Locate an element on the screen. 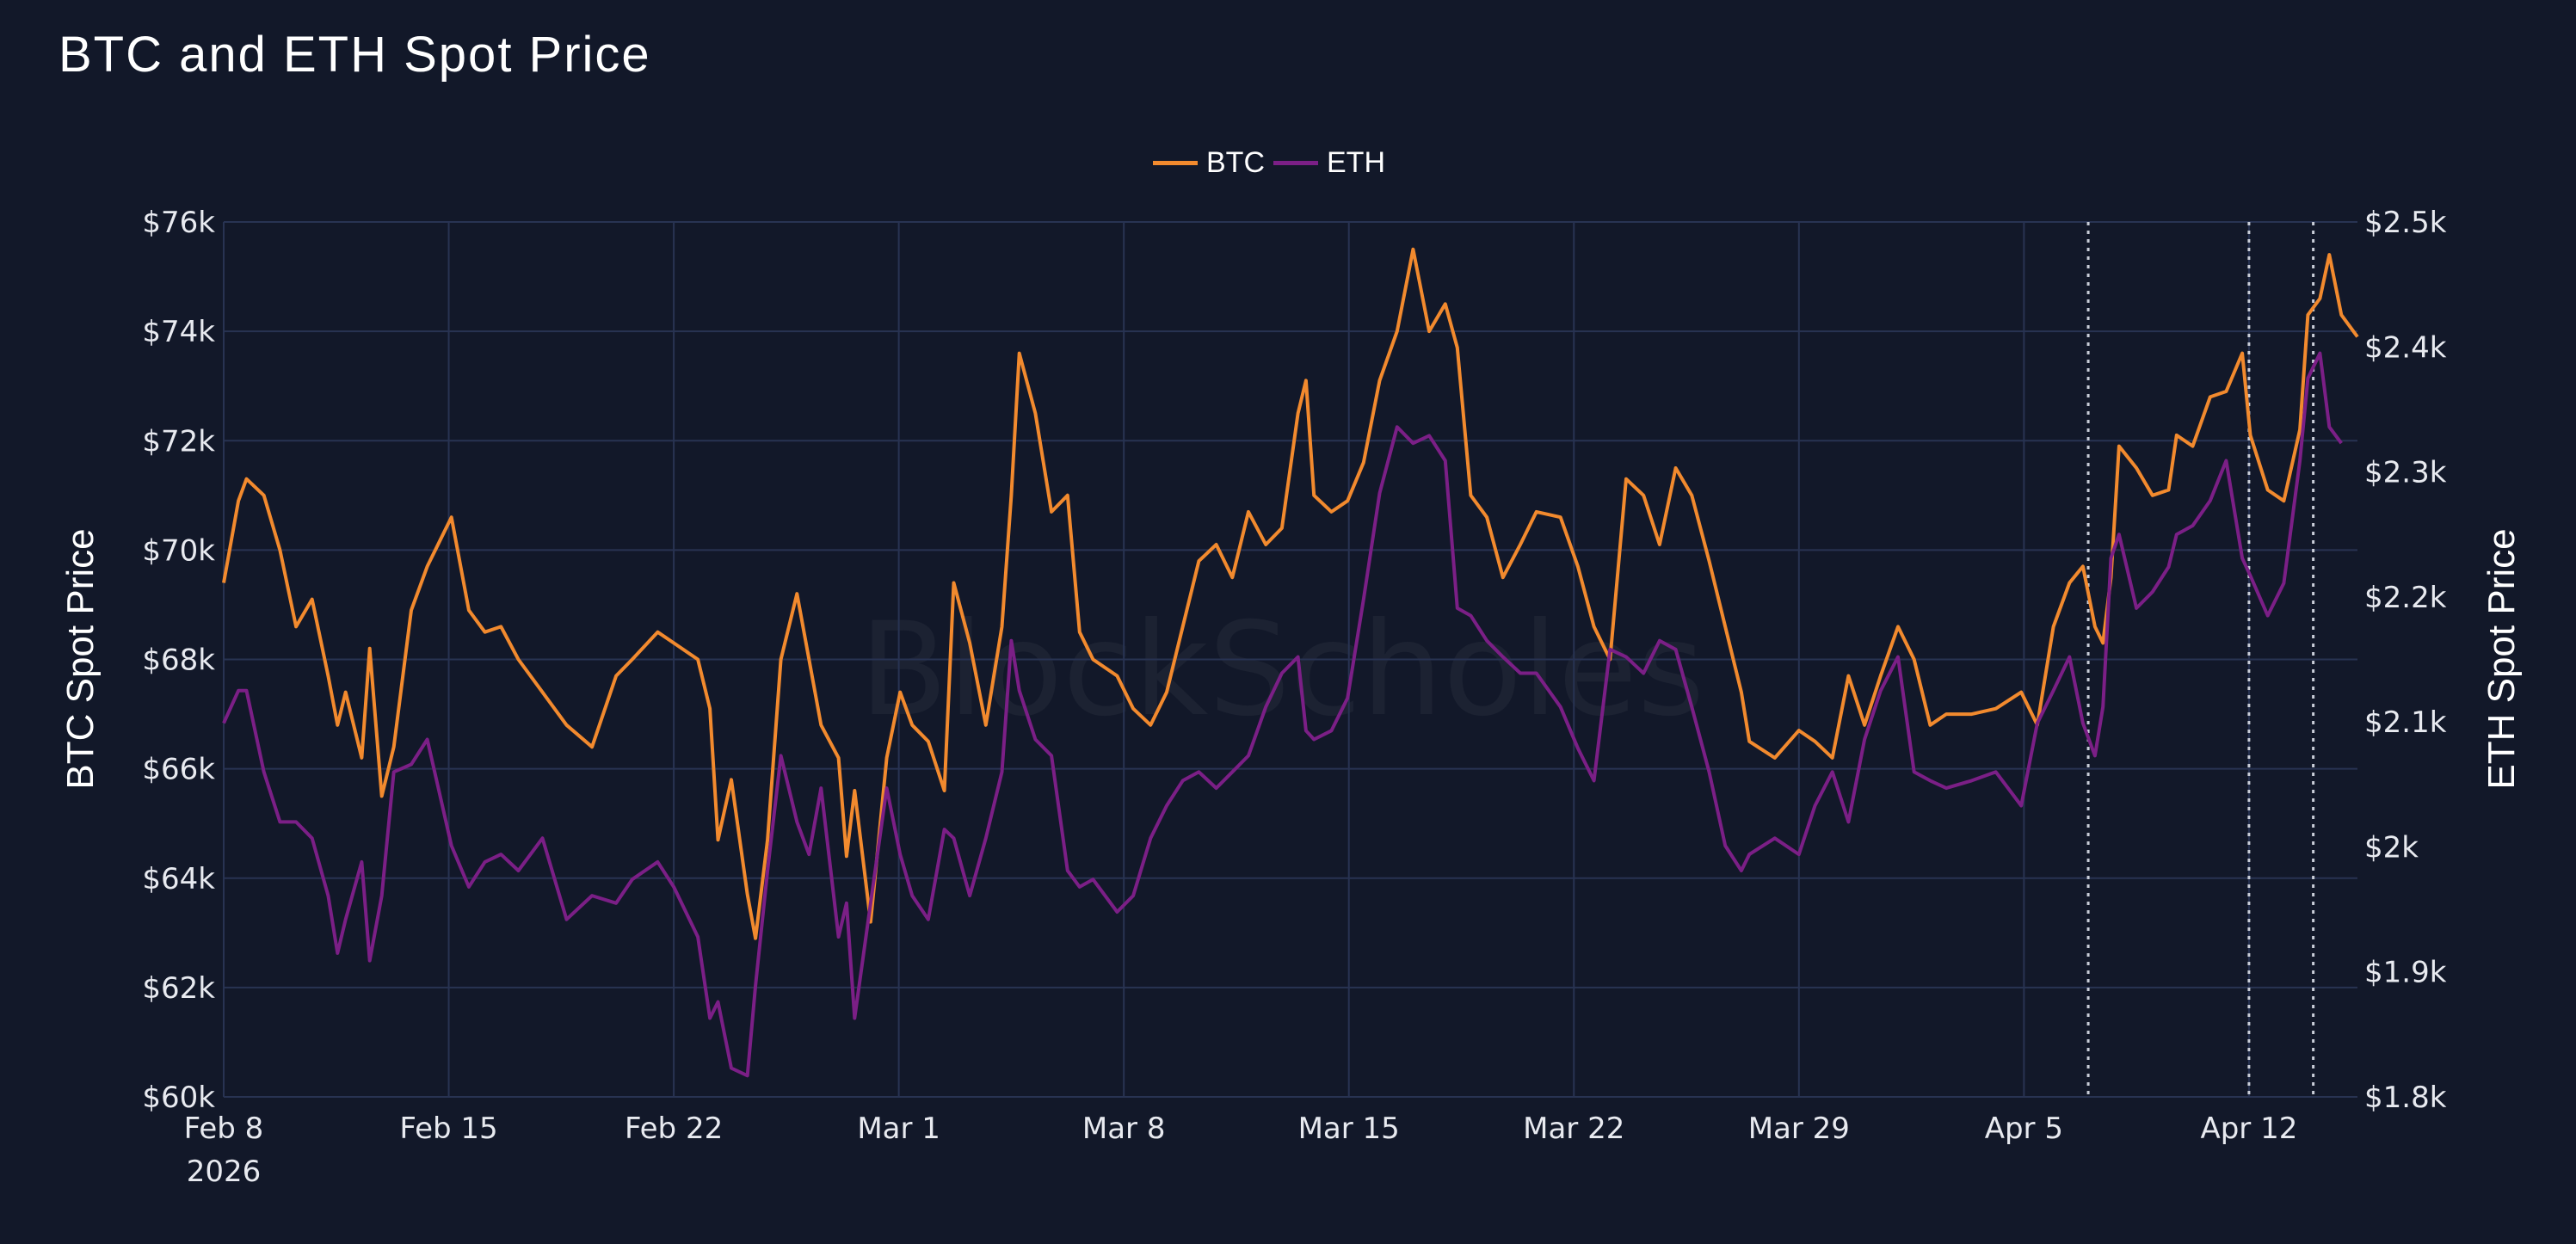 The image size is (2576, 1244). y-left-tick-label: $74k is located at coordinates (179, 332).